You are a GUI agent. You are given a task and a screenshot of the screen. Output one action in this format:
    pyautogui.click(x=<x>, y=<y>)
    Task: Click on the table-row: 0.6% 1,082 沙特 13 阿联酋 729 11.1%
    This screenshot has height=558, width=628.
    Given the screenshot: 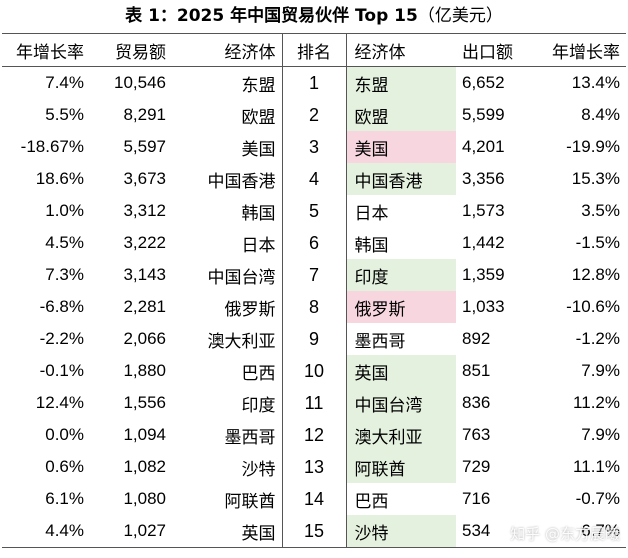 What is the action you would take?
    pyautogui.click(x=314, y=467)
    